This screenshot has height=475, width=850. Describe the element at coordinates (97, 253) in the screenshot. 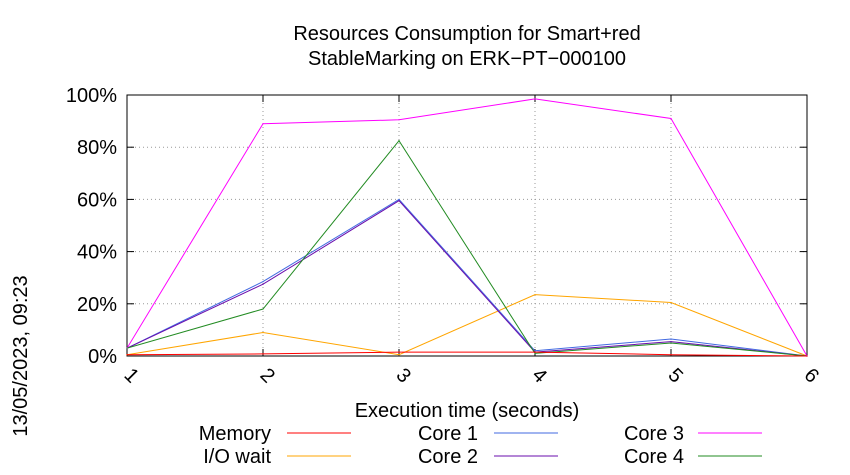

I see `y-tick-label: 40%` at that location.